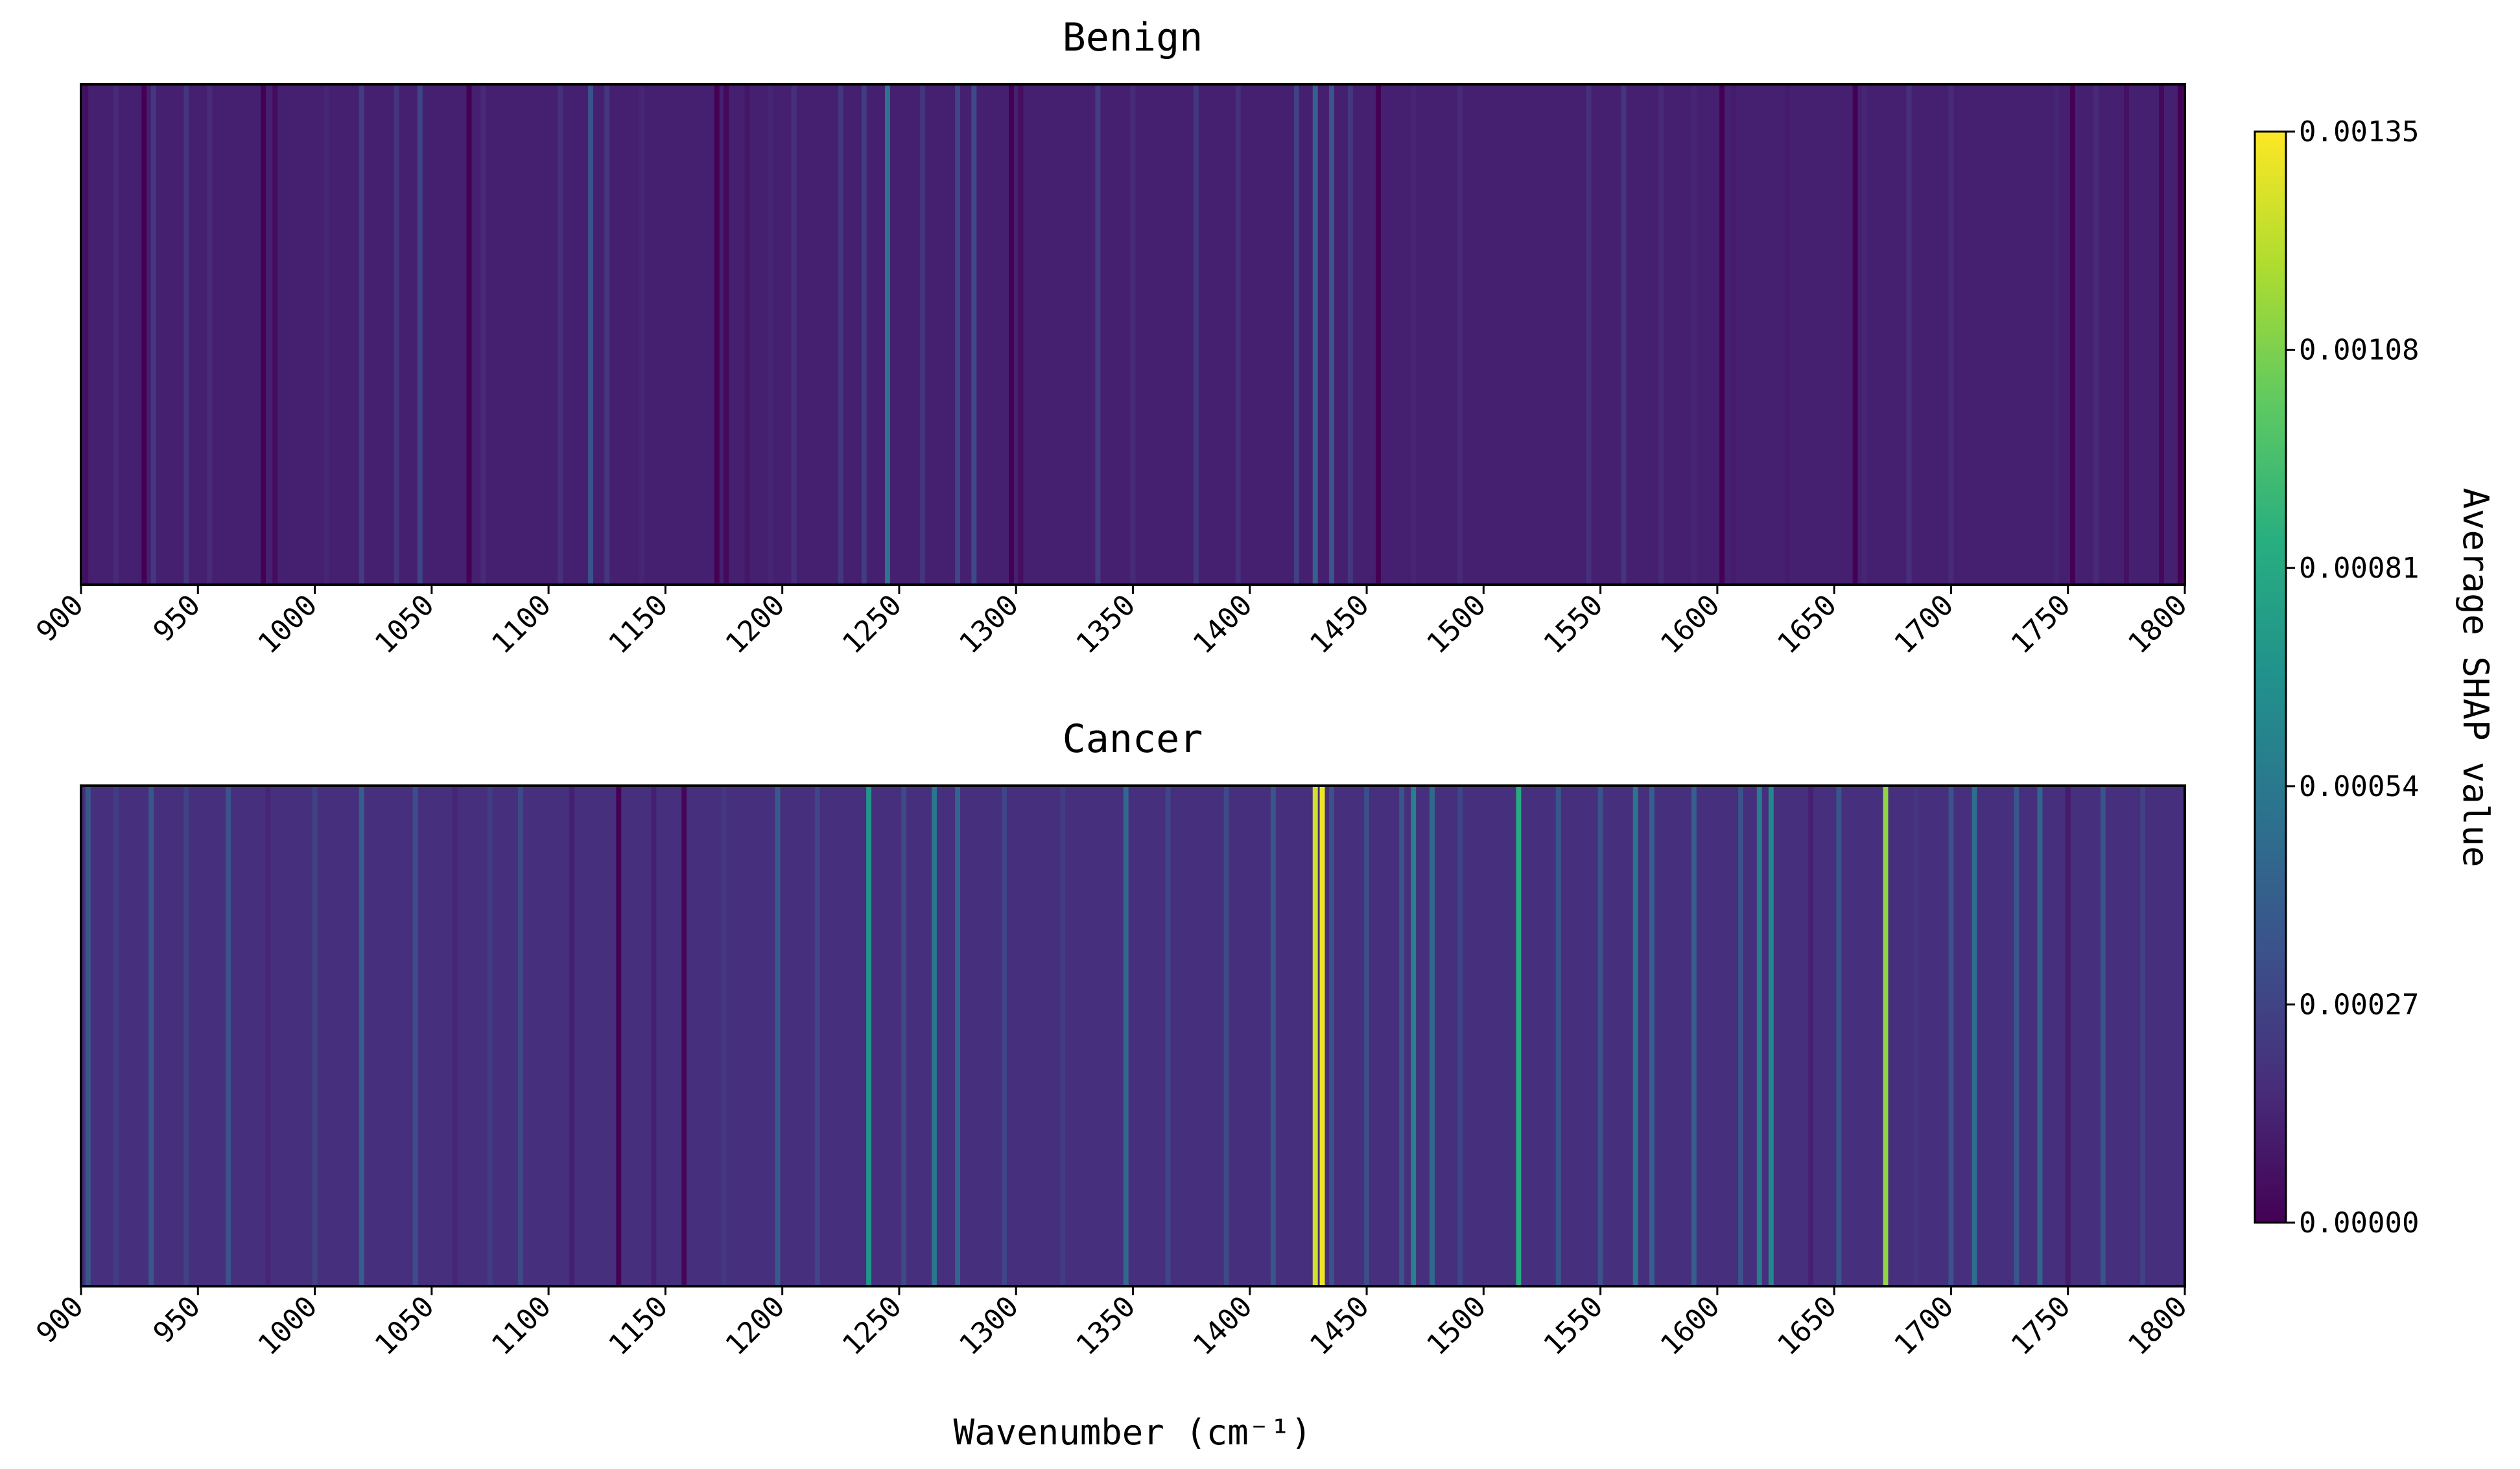  I want to click on colorbar-gradient, so click(2270, 677).